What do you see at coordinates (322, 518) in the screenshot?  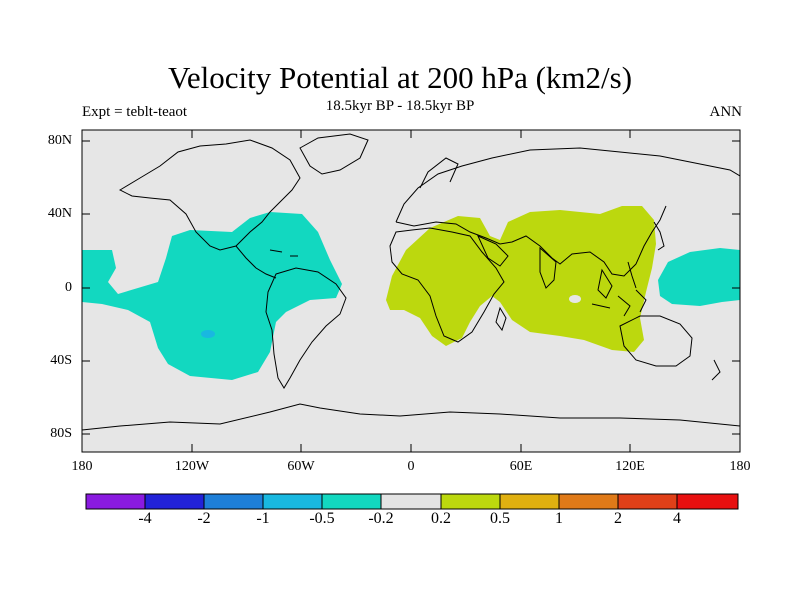 I see `colorbar-label: -0.5` at bounding box center [322, 518].